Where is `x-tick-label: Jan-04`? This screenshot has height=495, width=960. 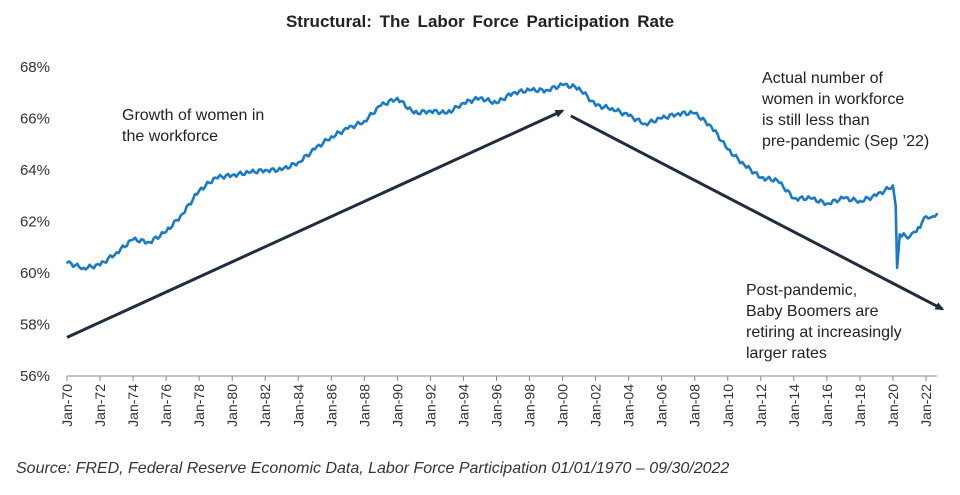
x-tick-label: Jan-04 is located at coordinates (629, 405).